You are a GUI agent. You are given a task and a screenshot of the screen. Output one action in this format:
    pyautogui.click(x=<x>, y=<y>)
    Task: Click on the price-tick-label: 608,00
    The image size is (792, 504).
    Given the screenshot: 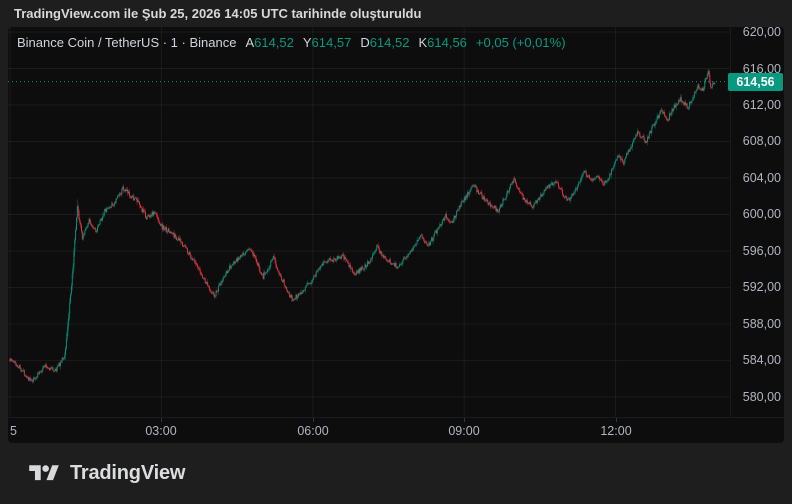 What is the action you would take?
    pyautogui.click(x=761, y=141)
    